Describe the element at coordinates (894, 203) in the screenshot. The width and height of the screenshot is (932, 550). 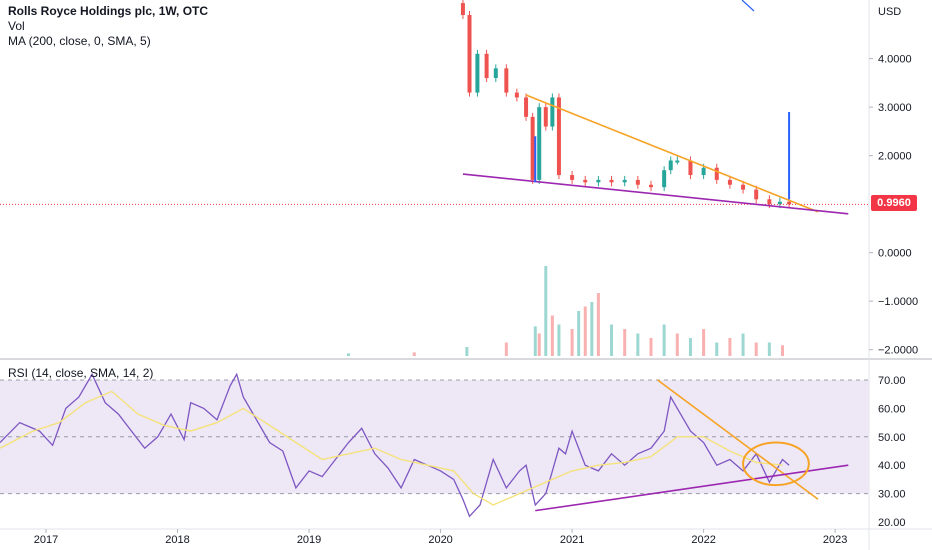
I see `last-price-tag: 0.9960` at that location.